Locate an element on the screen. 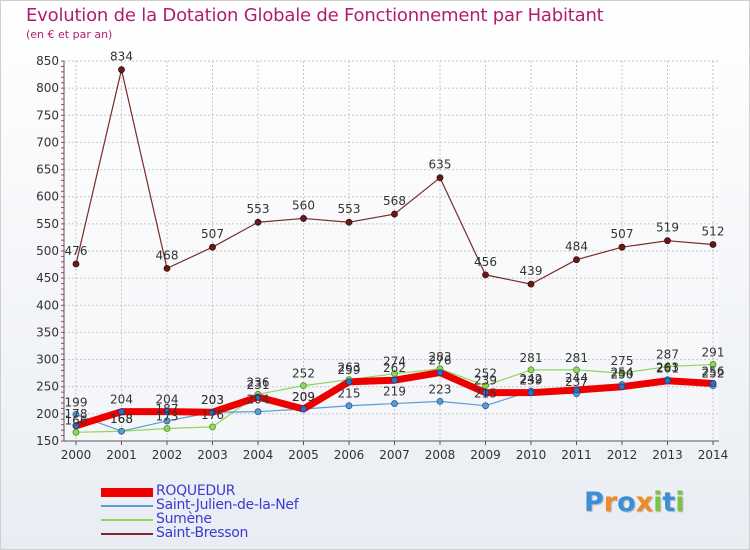  x-tick-label: 2001 is located at coordinates (121, 455).